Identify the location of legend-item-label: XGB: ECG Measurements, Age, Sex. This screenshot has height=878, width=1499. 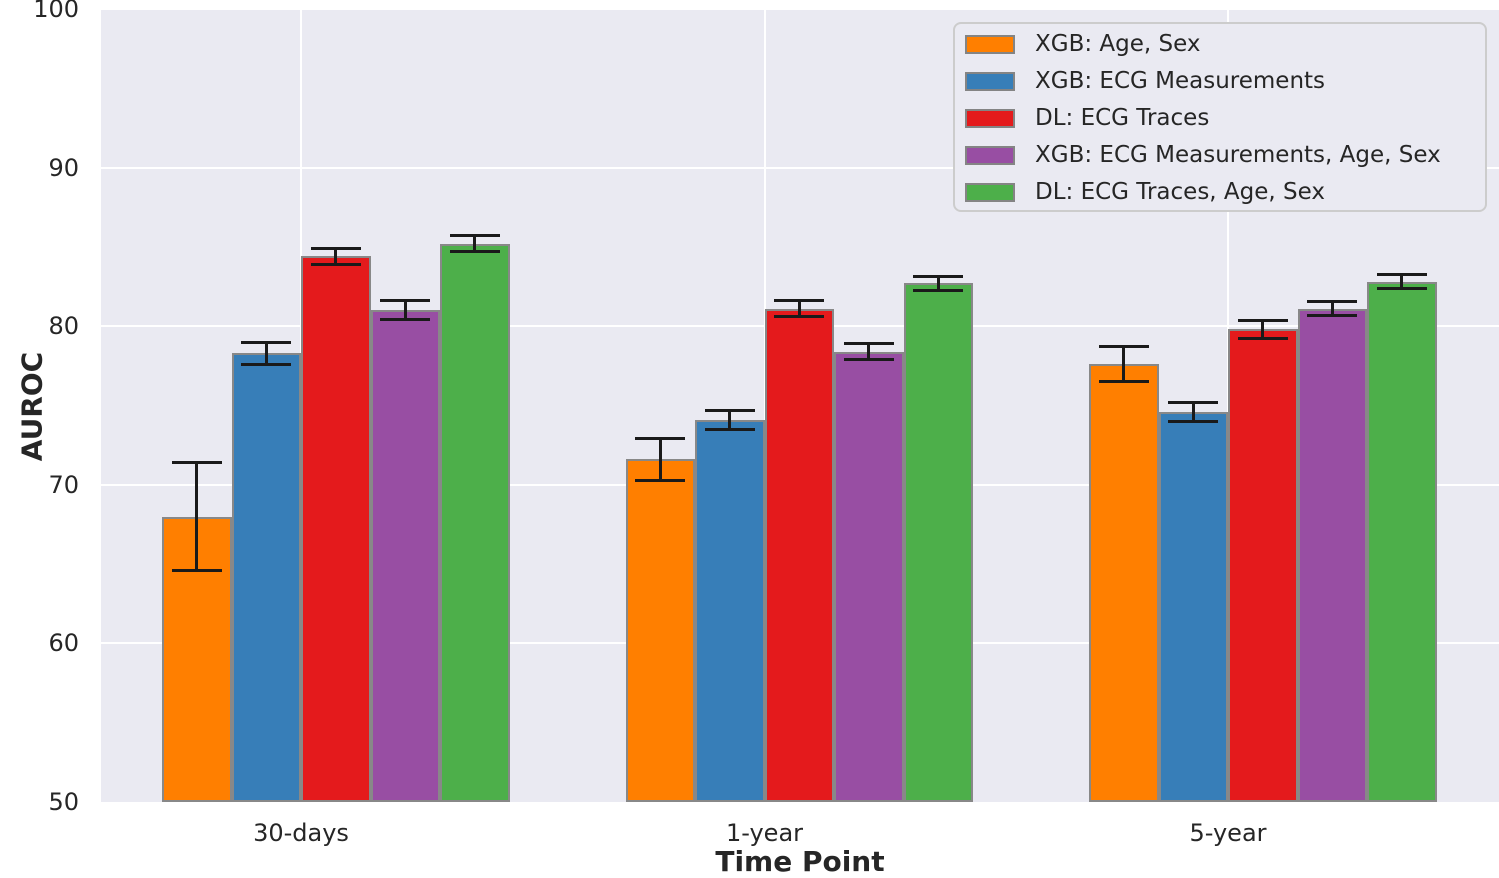
(1238, 155).